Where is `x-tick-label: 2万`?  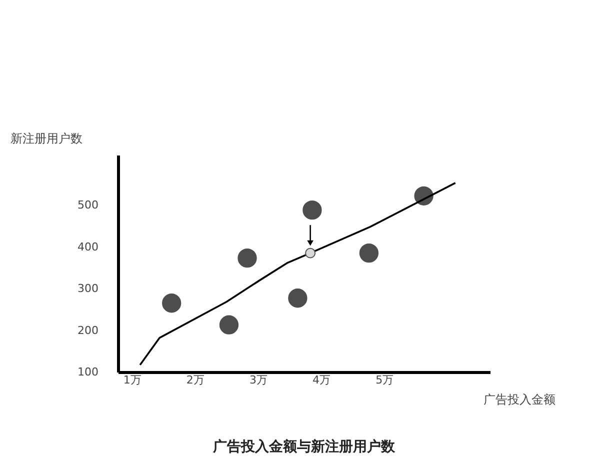 x-tick-label: 2万 is located at coordinates (195, 380).